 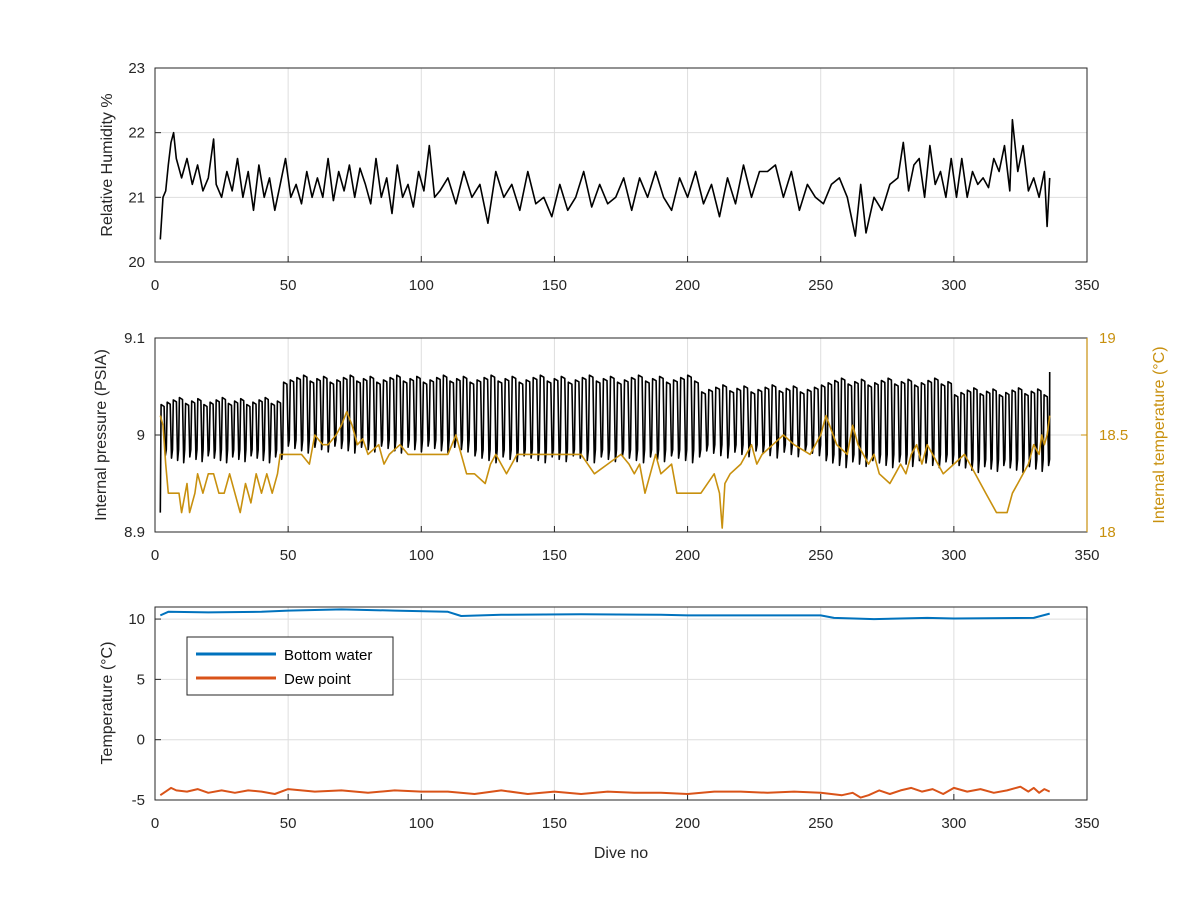 I want to click on temperature-x-tick-label: 200, so click(x=687, y=823).